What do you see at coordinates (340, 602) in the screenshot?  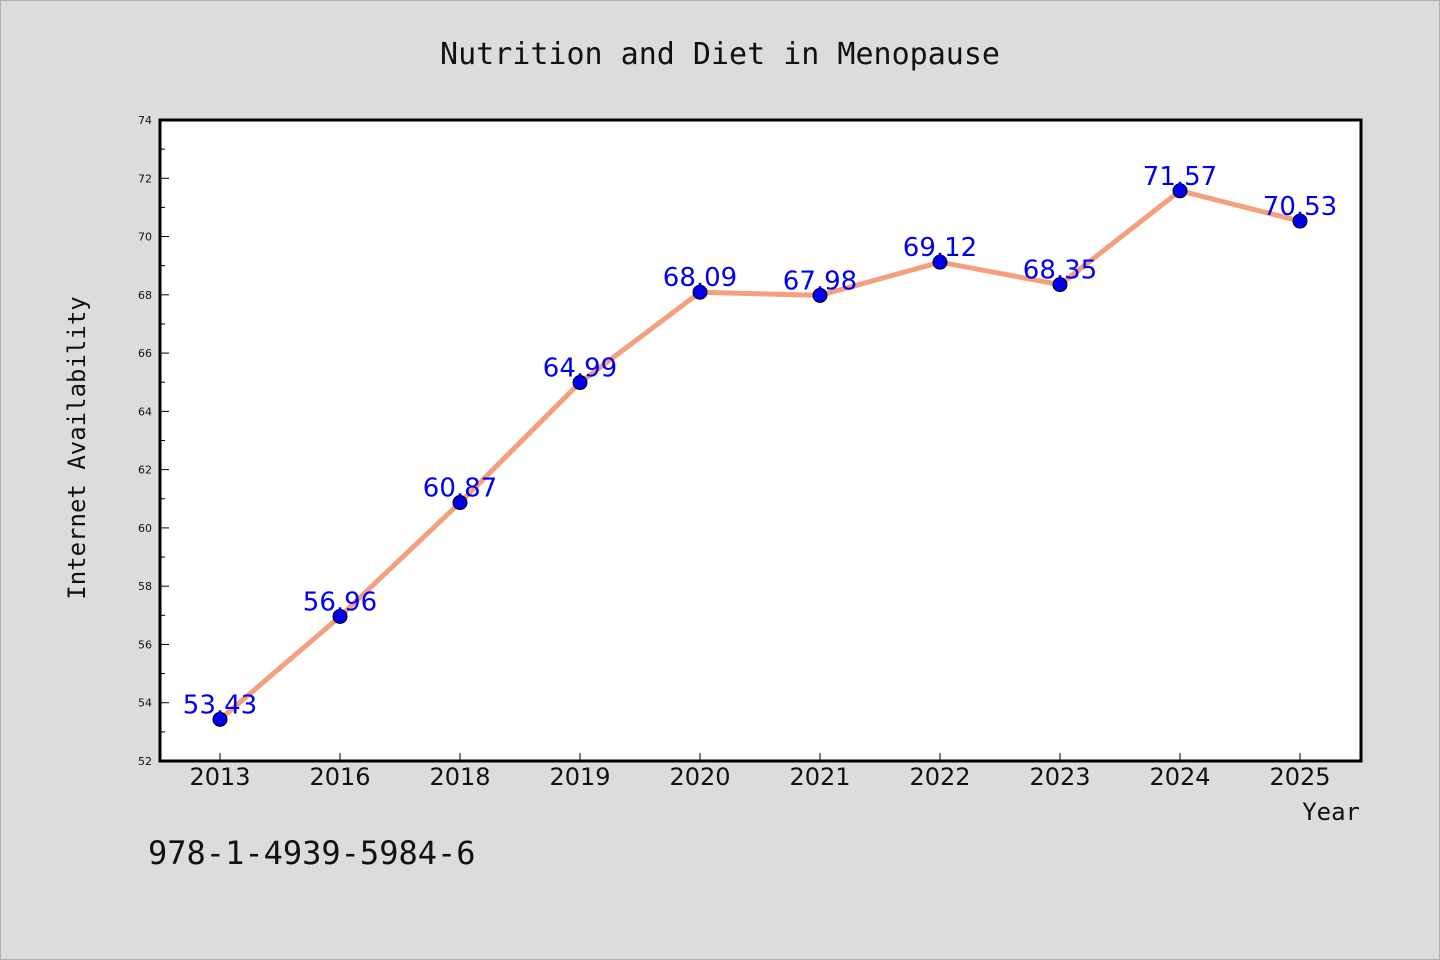 I see `data-label: 56.96` at bounding box center [340, 602].